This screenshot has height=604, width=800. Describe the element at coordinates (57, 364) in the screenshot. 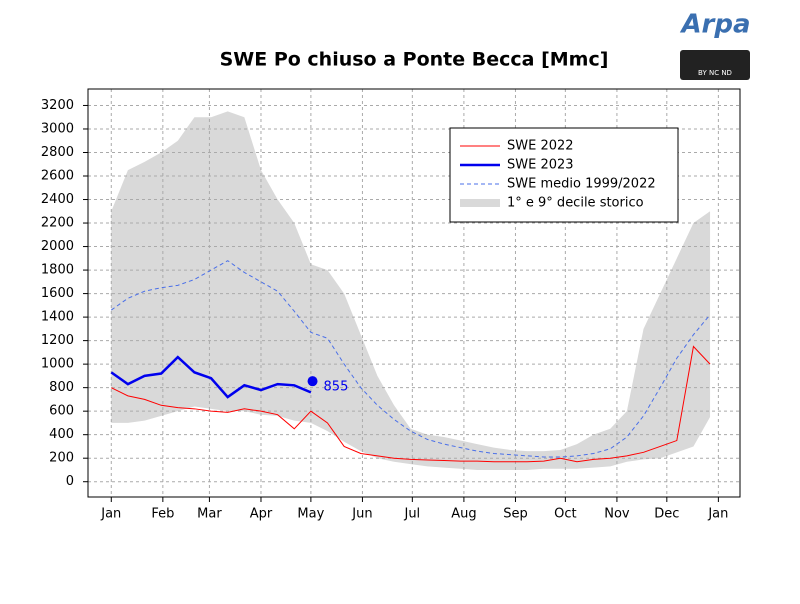

I see `y-tick-label: 1000` at that location.